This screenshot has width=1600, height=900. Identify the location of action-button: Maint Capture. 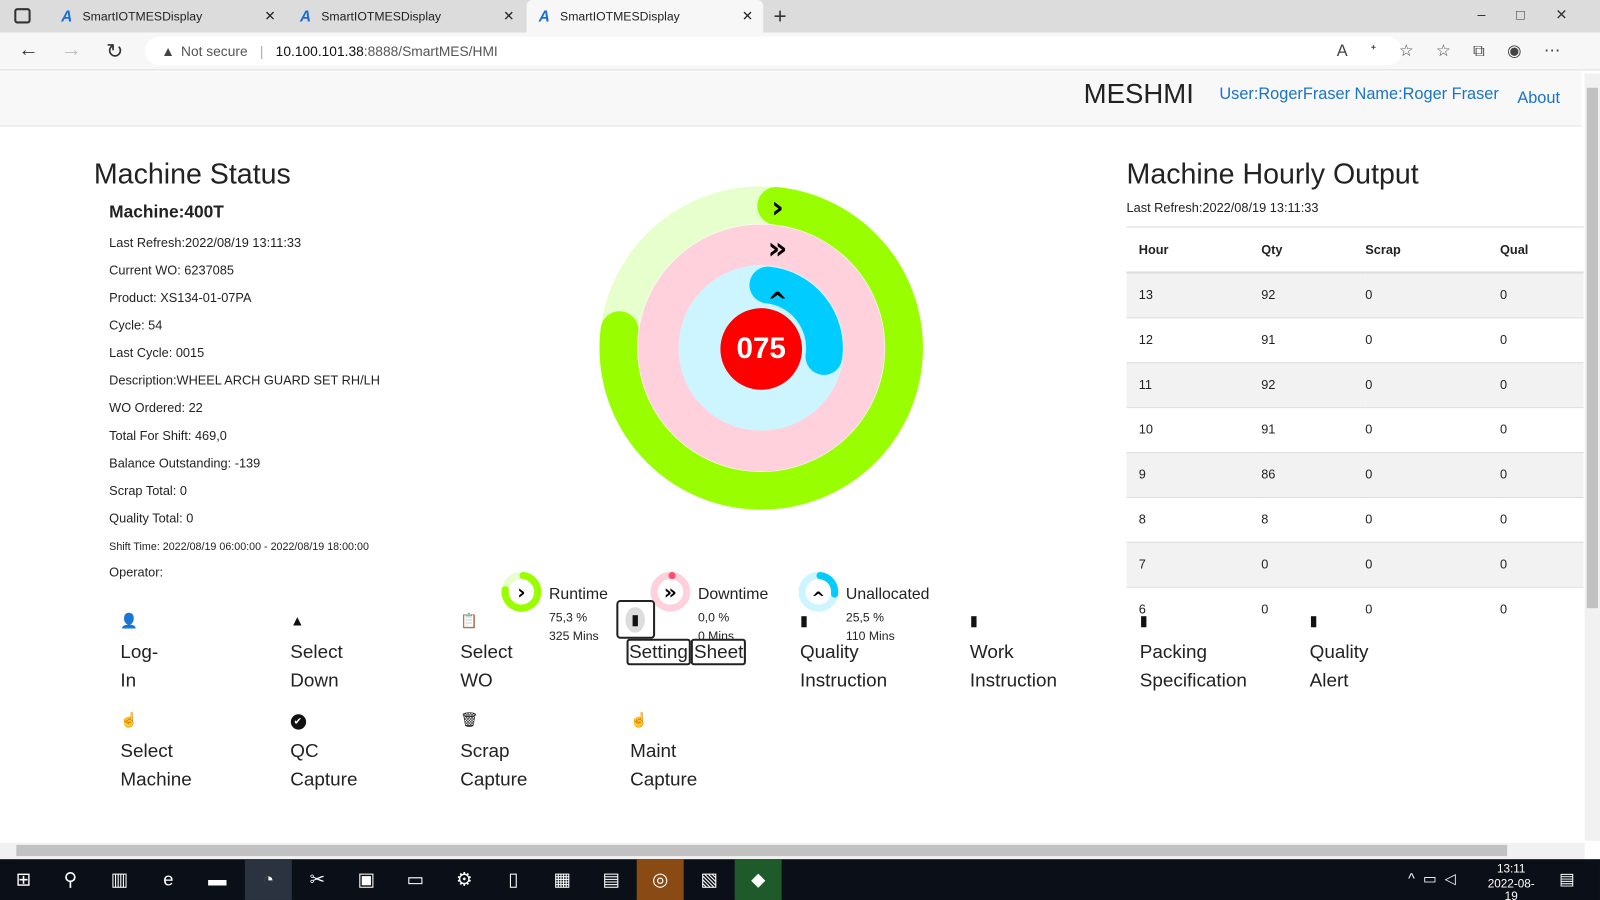
(664, 764).